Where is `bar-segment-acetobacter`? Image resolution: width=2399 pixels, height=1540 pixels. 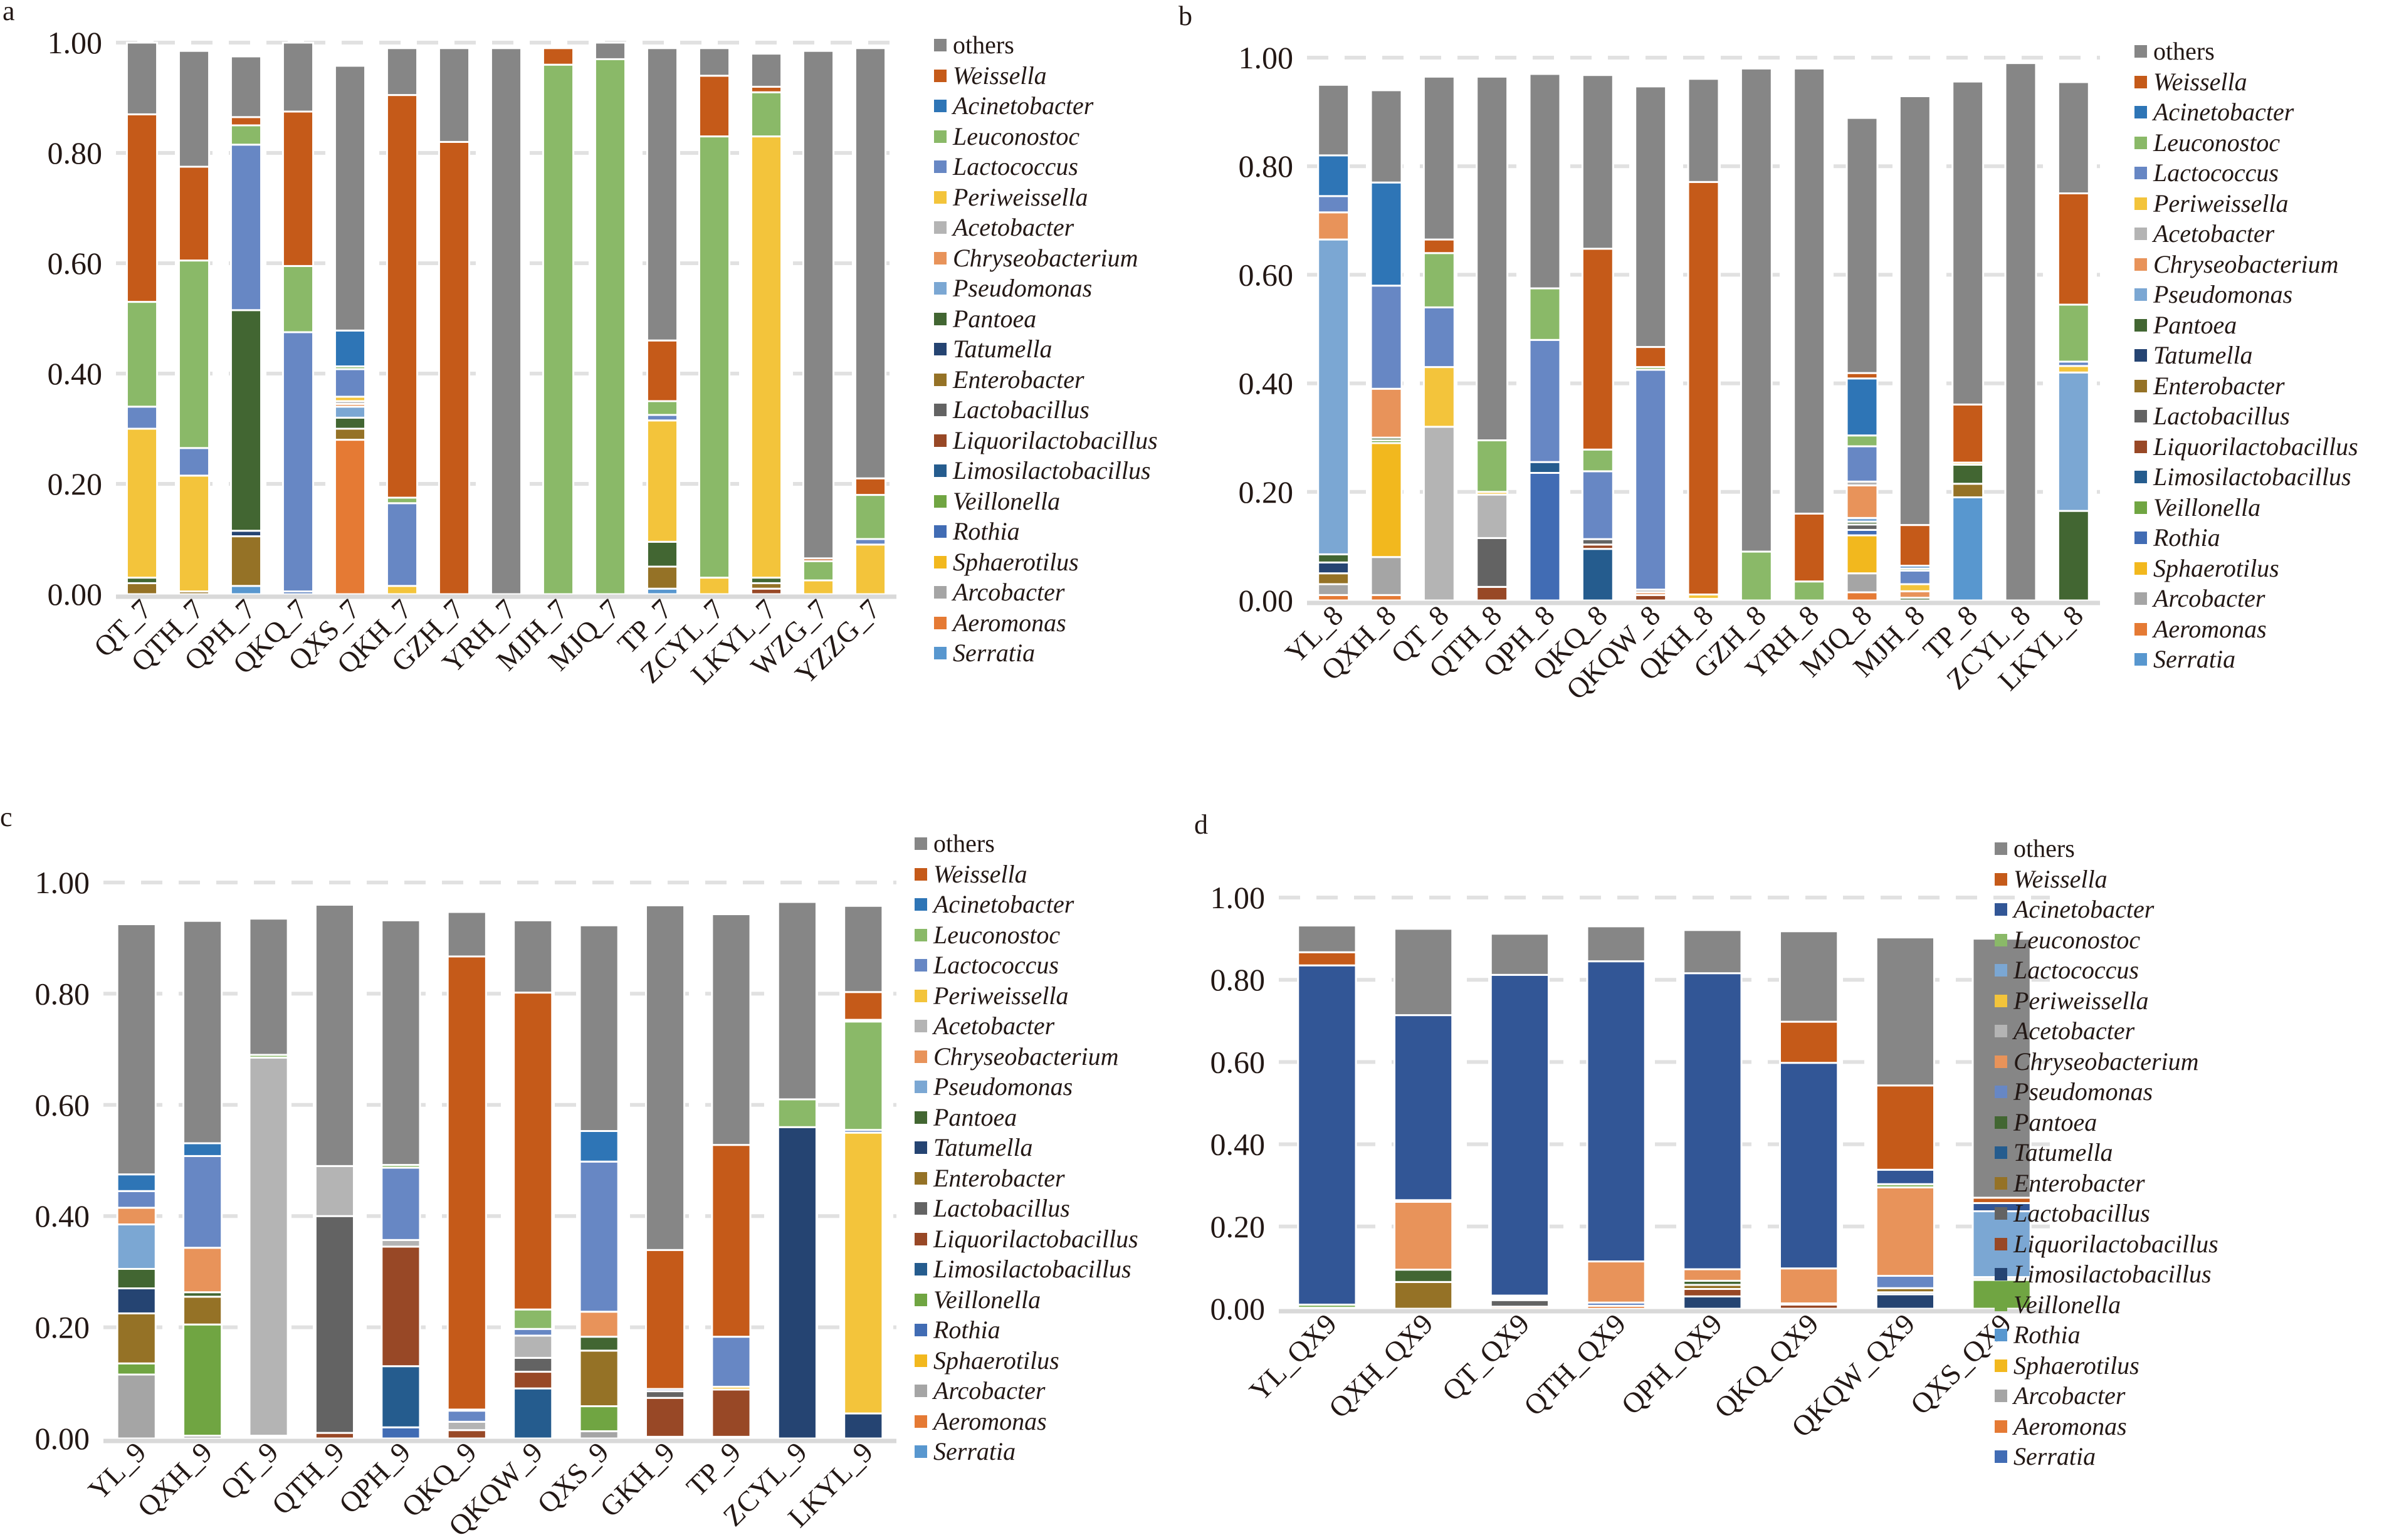
bar-segment-acetobacter is located at coordinates (1492, 516).